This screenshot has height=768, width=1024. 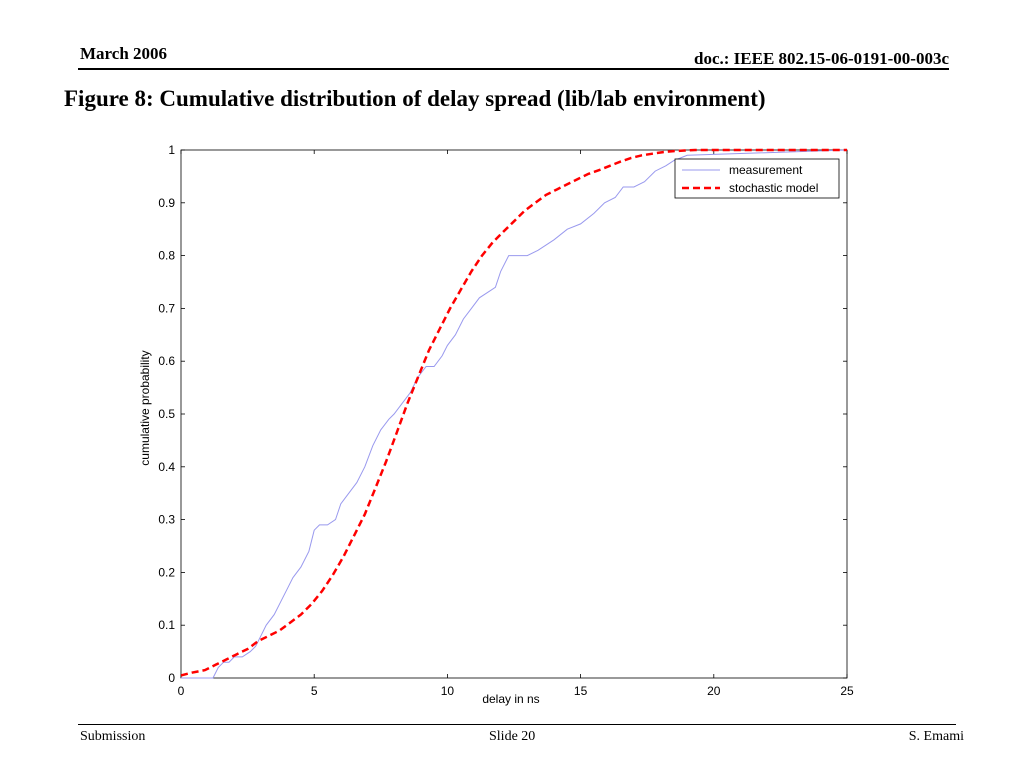 What do you see at coordinates (766, 170) in the screenshot?
I see `legend-label-measurement: measurement` at bounding box center [766, 170].